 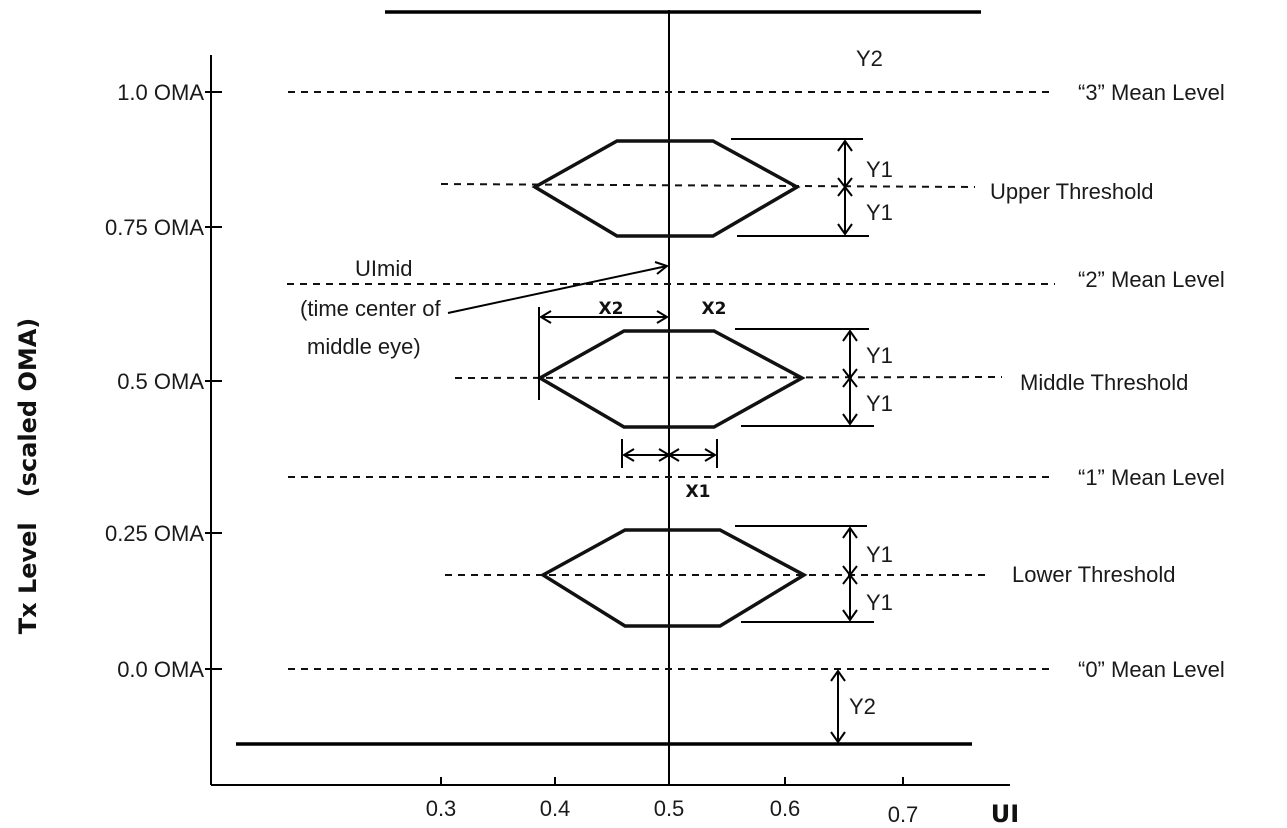 I want to click on x1-arrows, so click(x=669, y=455).